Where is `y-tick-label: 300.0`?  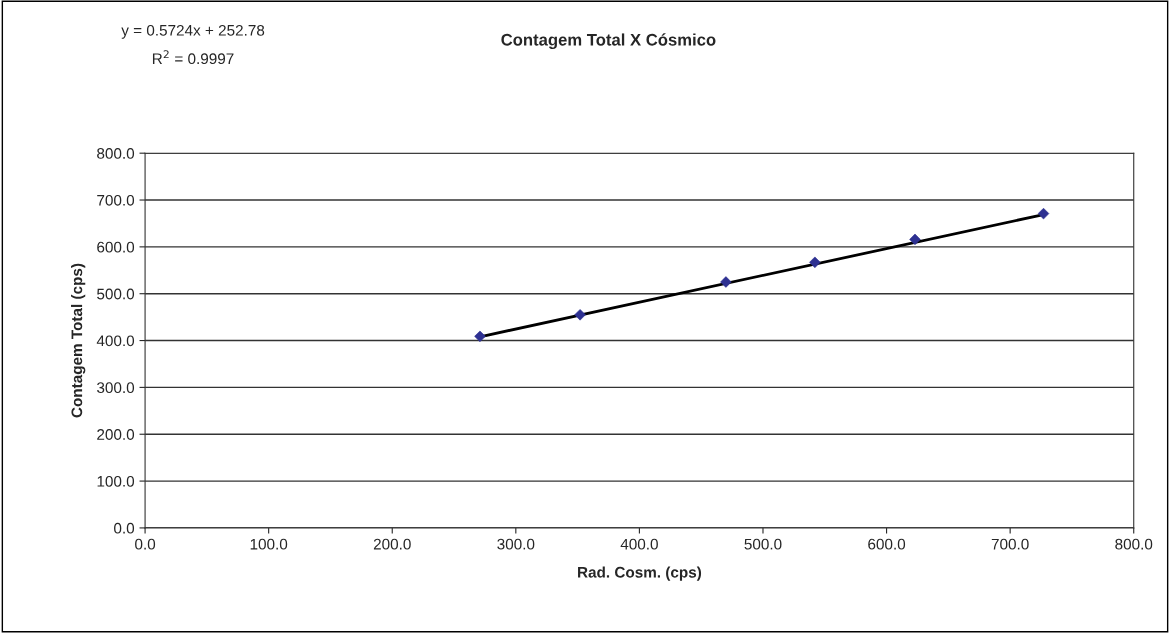 y-tick-label: 300.0 is located at coordinates (116, 388).